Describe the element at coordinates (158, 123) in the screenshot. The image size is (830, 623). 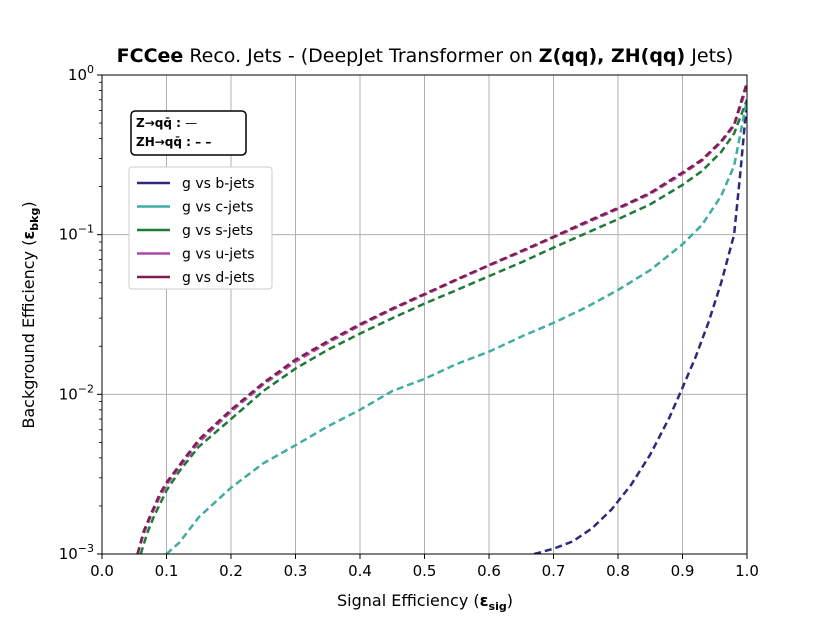
I see `process-legend-z-label: Z→qq̄ :` at that location.